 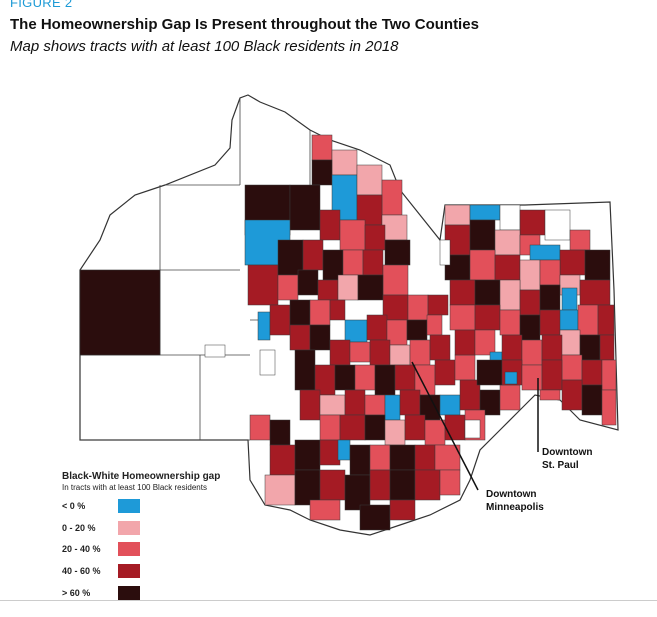 What do you see at coordinates (120, 312) in the screenshot?
I see `tract-west-large` at bounding box center [120, 312].